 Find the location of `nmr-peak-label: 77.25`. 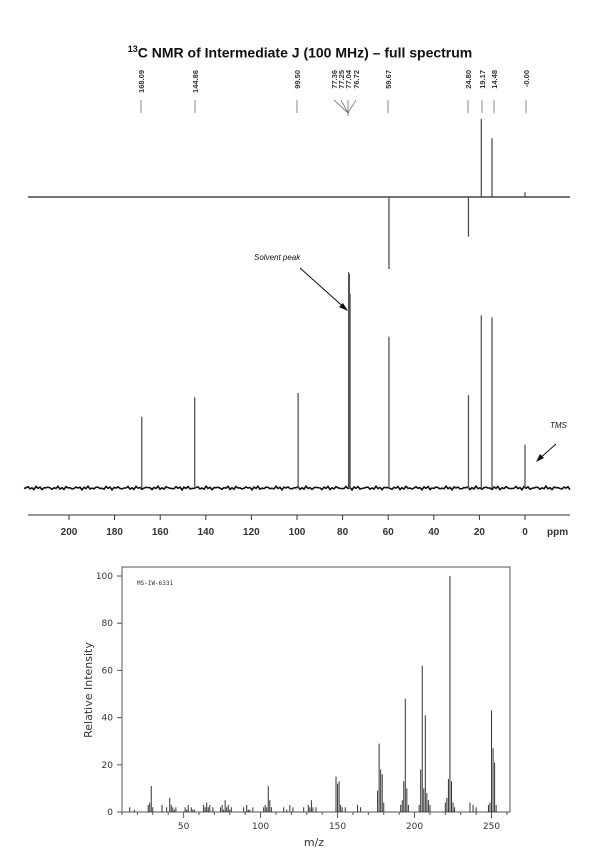

nmr-peak-label: 77.25 is located at coordinates (341, 79).